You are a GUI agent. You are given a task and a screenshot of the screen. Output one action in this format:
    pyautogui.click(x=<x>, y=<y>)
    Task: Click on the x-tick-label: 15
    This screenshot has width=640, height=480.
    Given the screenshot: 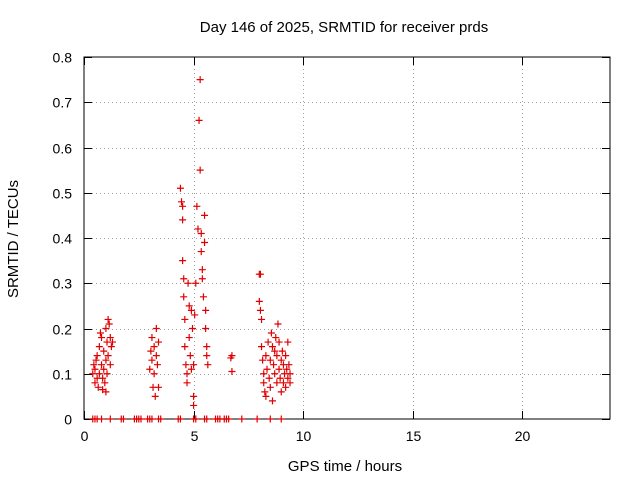 What is the action you would take?
    pyautogui.click(x=414, y=436)
    